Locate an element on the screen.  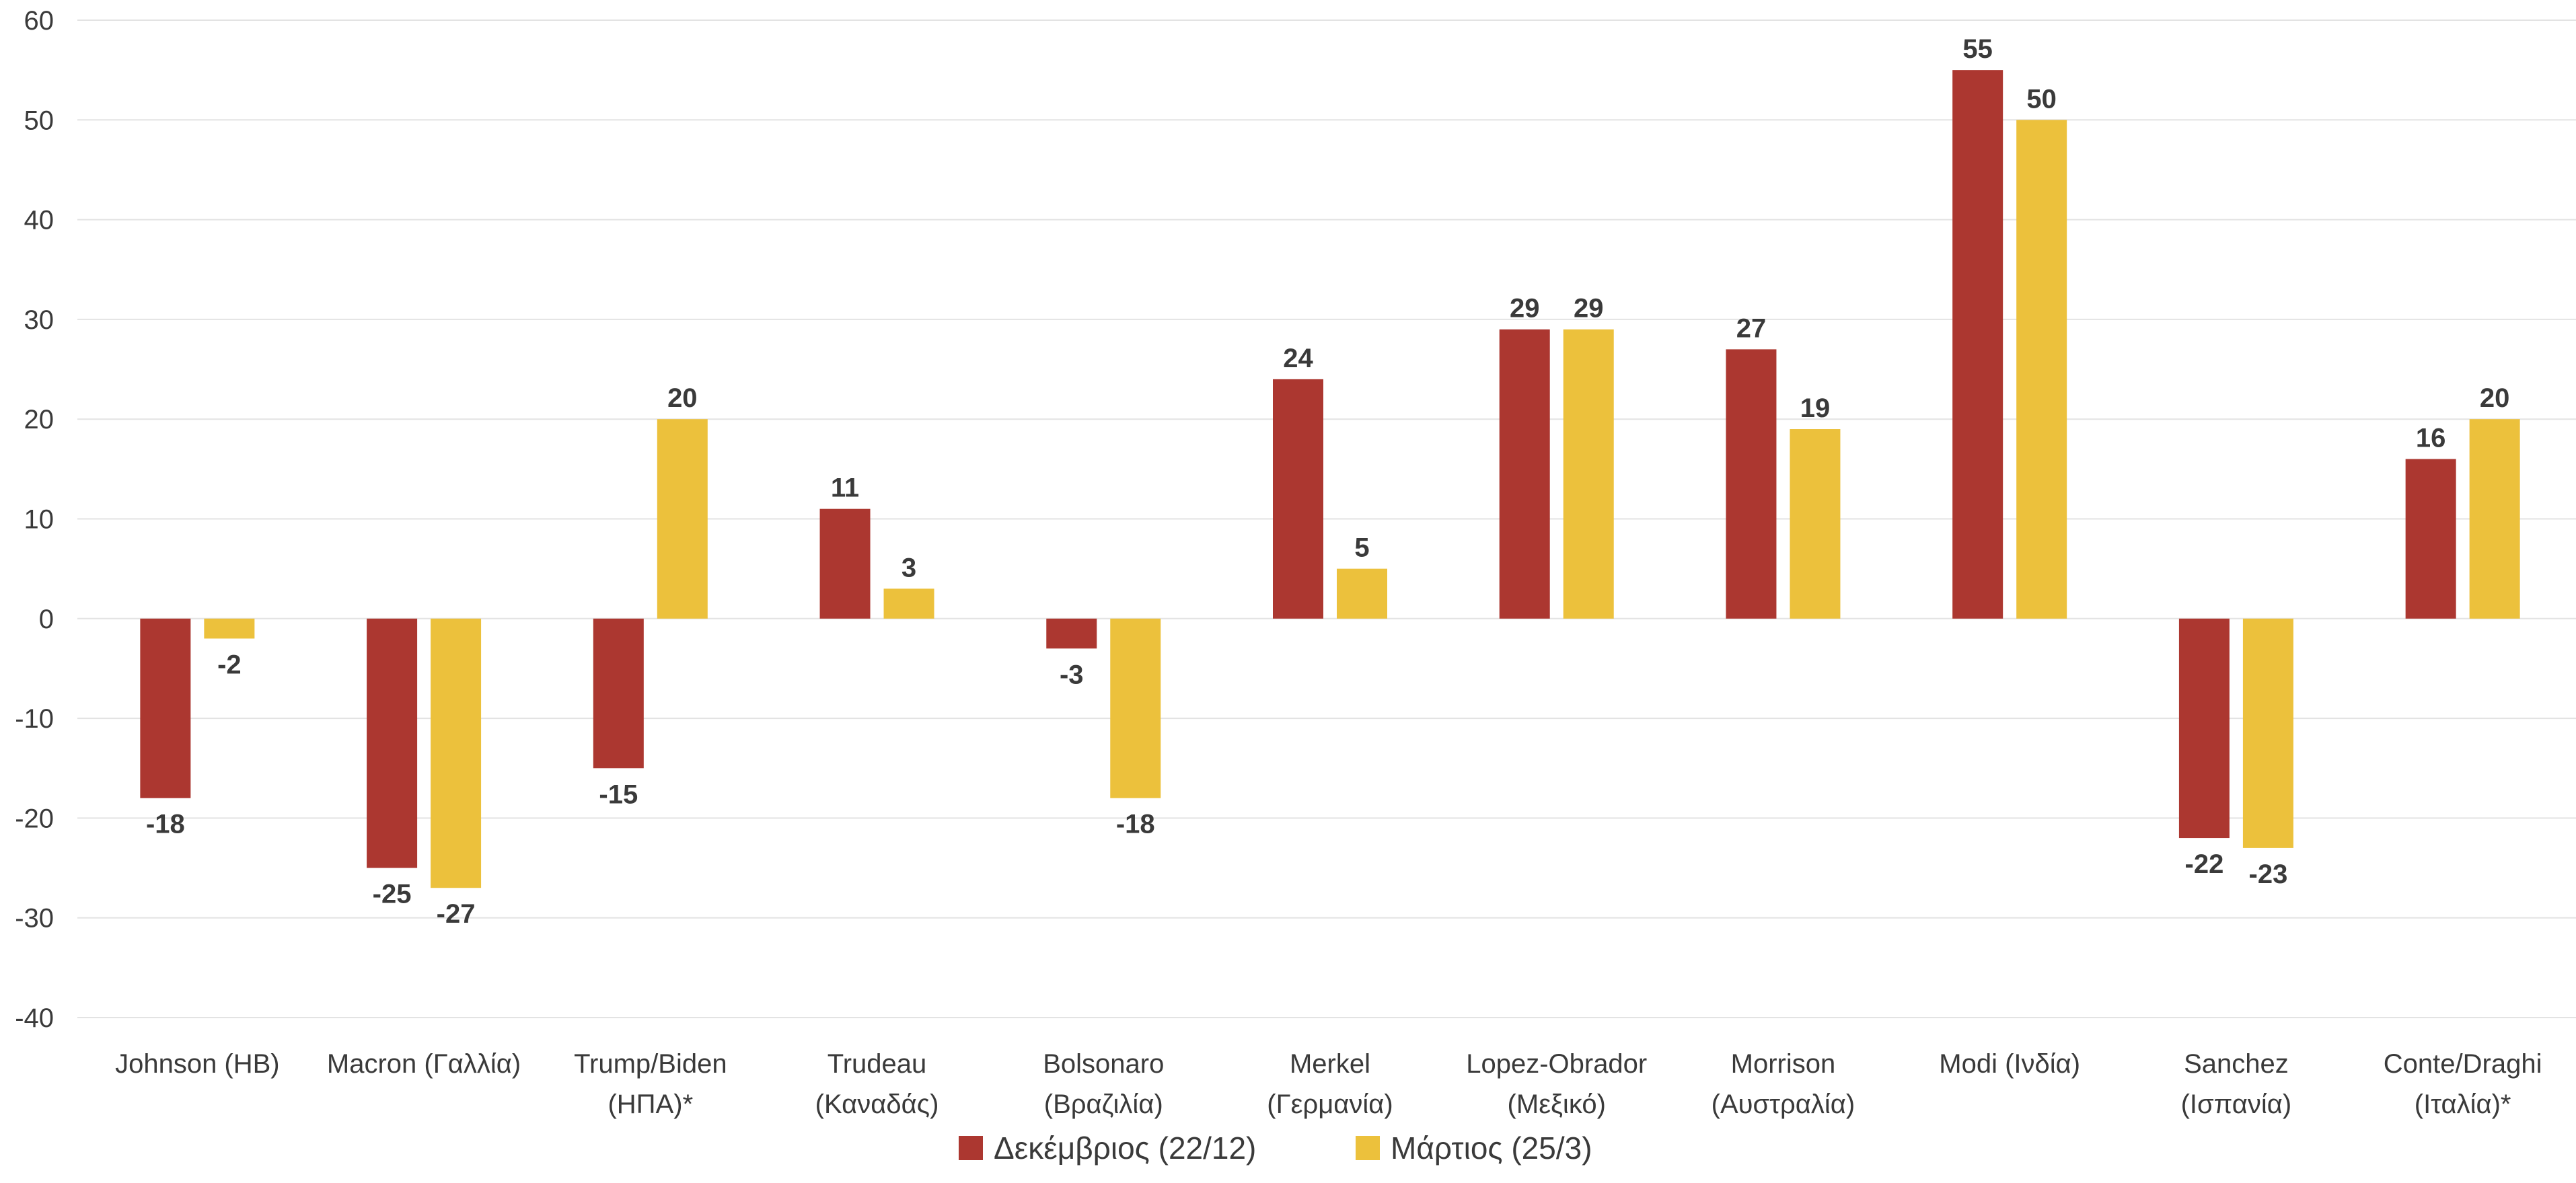
data-label: 3 is located at coordinates (908, 567).